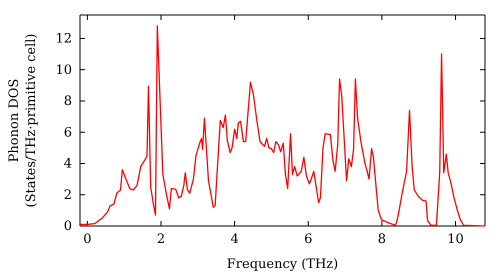 This screenshot has height=280, width=500. Describe the element at coordinates (23, 120) in the screenshot. I see `y-axis-title: Phonon DOS (States/THz·primitive cell)` at that location.